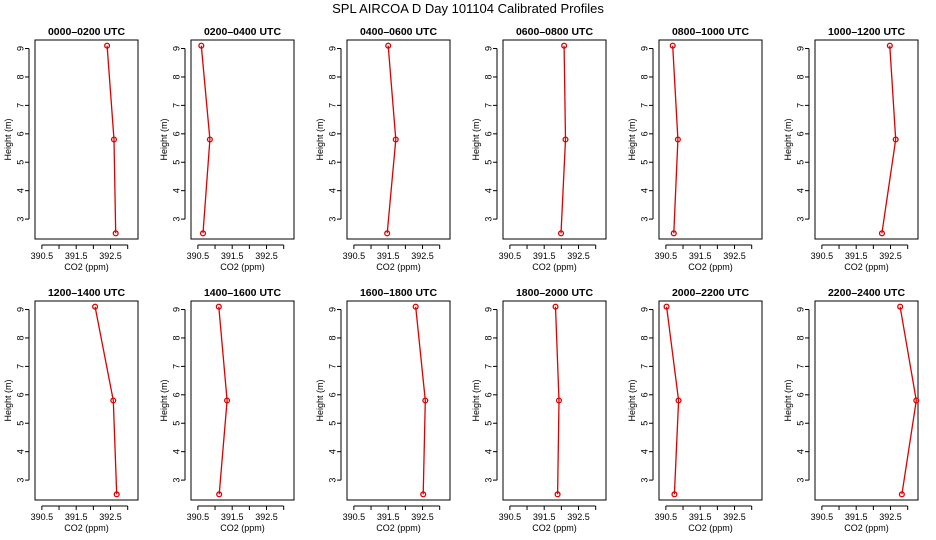 The width and height of the screenshot is (936, 540). Describe the element at coordinates (710, 32) in the screenshot. I see `panel-title: 0800–1000 UTC` at that location.